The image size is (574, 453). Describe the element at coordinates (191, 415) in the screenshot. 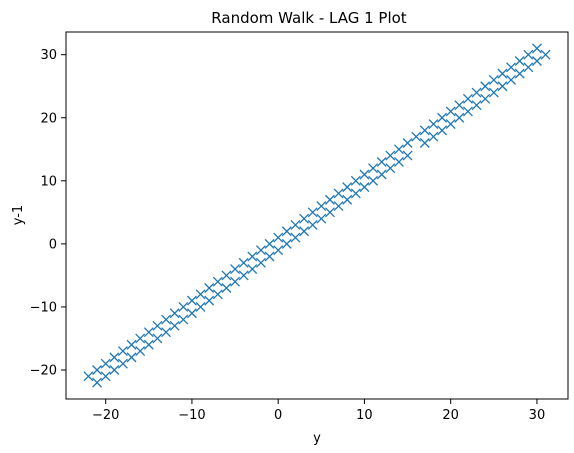

I see `x-tick-label: −10` at that location.